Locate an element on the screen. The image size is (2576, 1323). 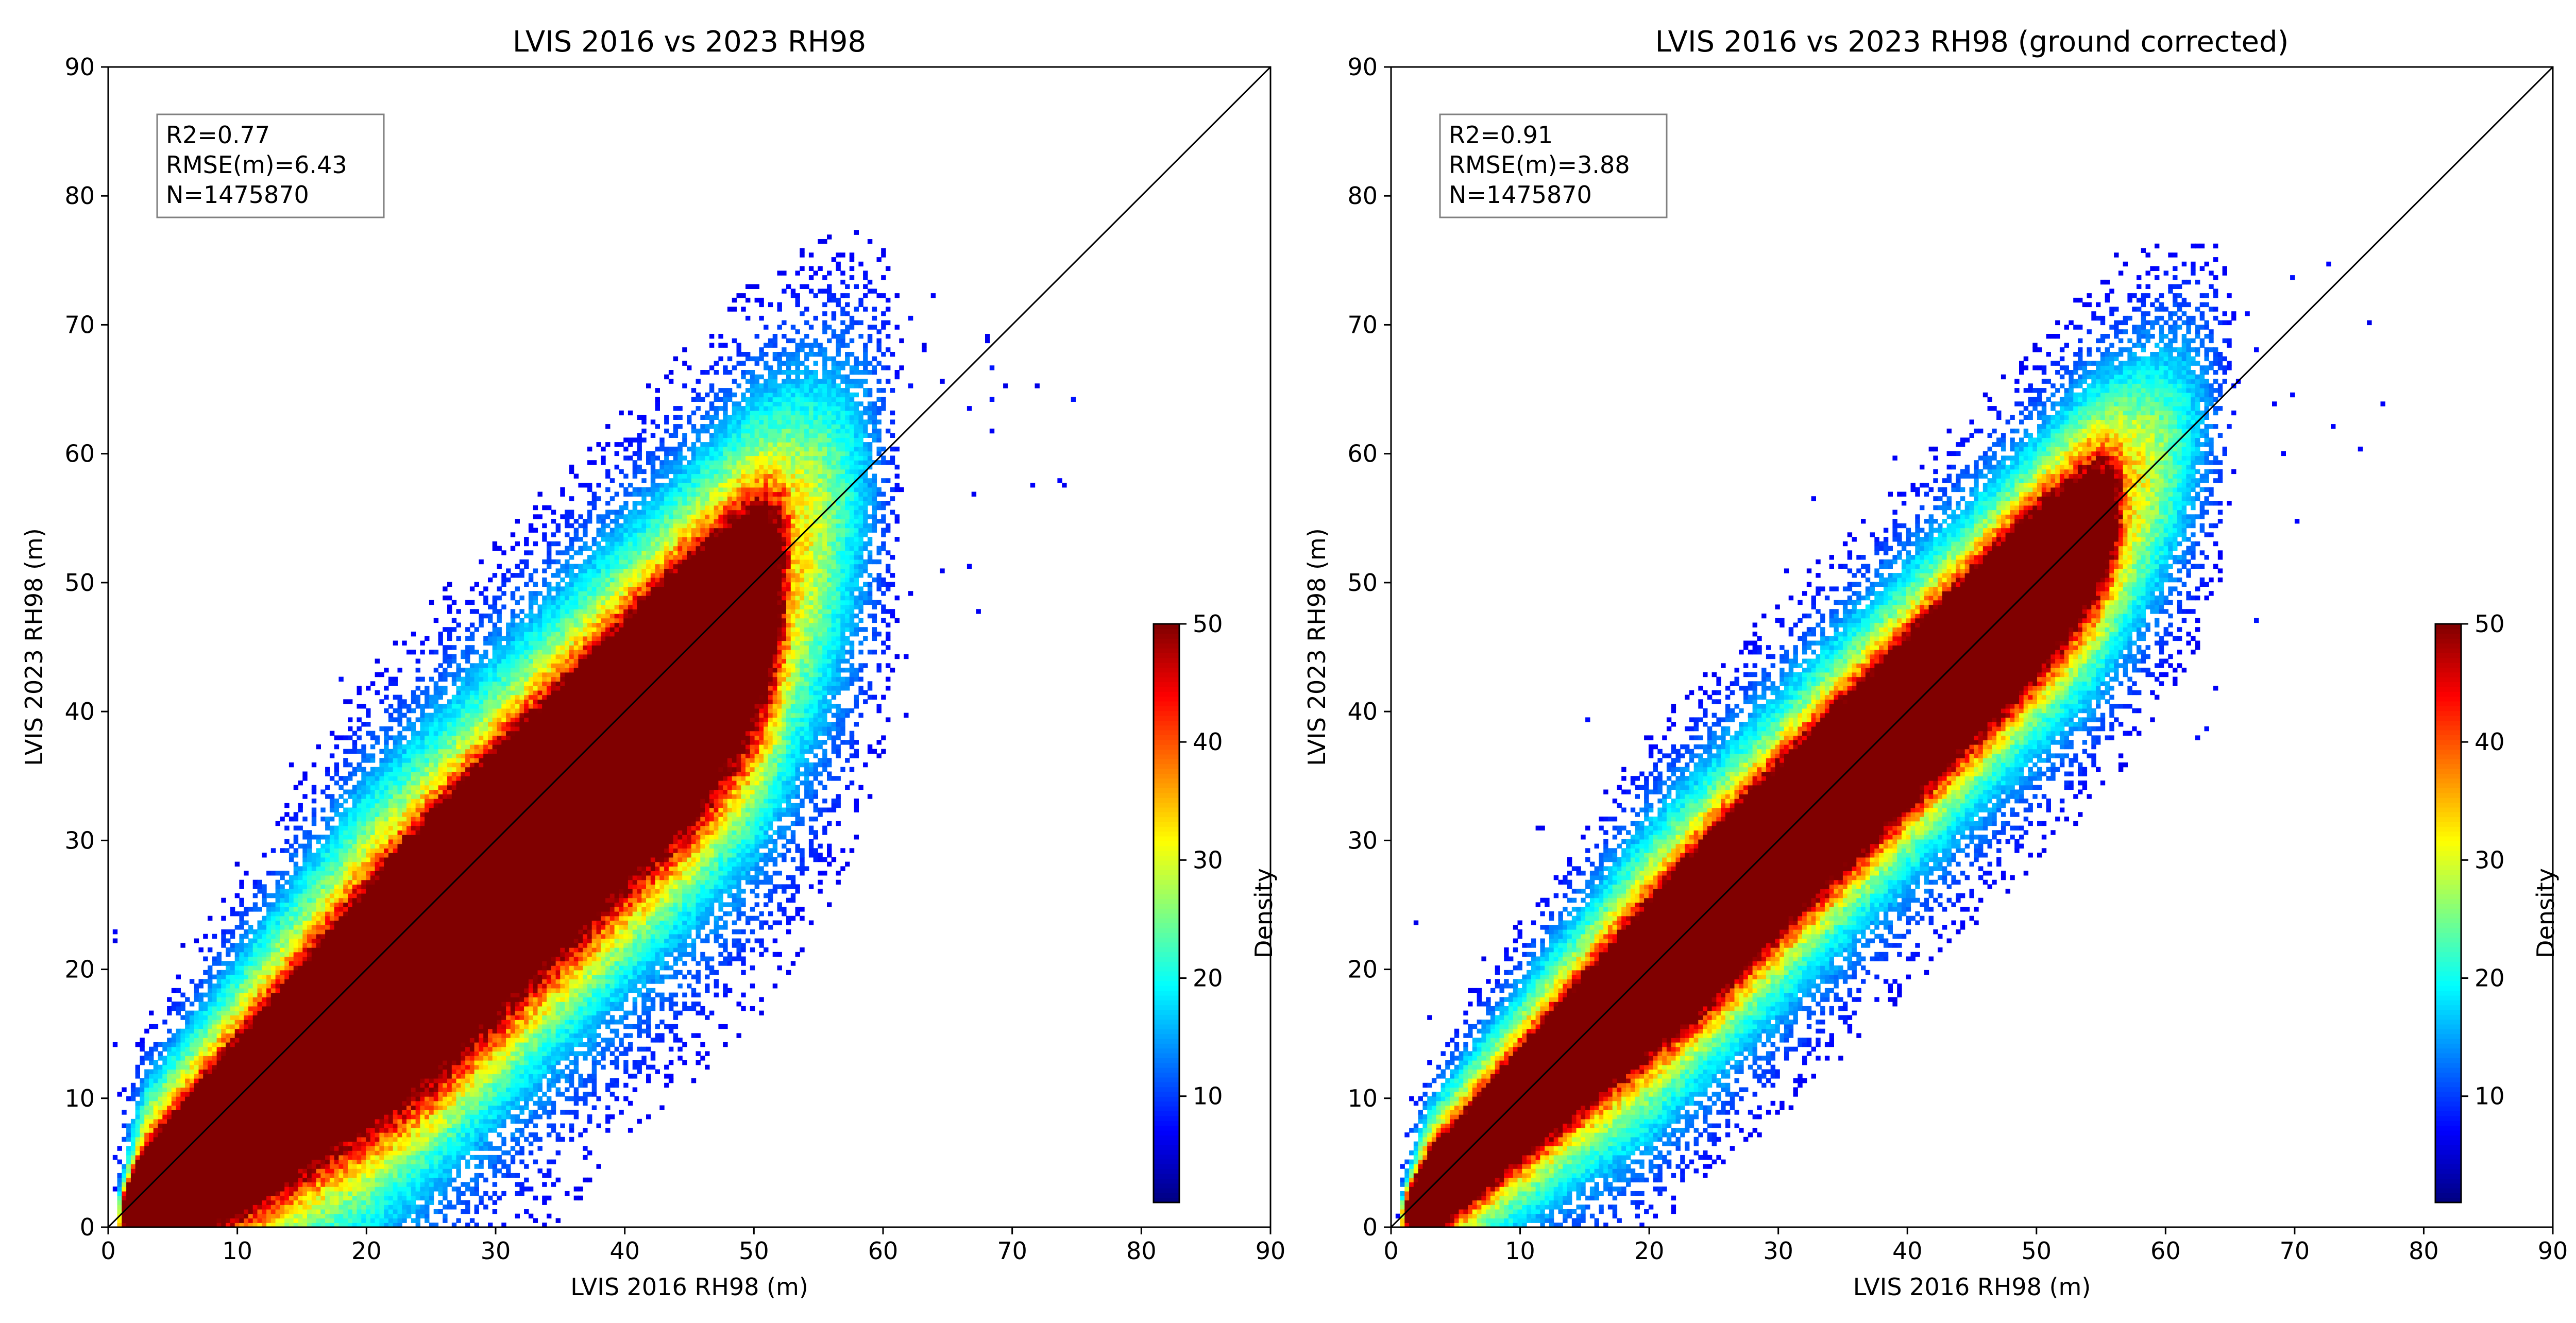
stats-r2: R2=0.91 is located at coordinates (1501, 135).